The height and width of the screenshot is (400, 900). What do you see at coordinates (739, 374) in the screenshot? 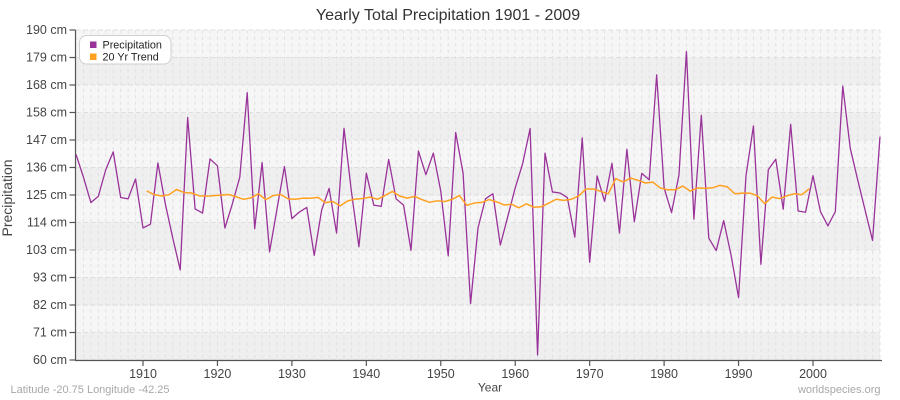
I see `svg-text: 1990` at bounding box center [739, 374].